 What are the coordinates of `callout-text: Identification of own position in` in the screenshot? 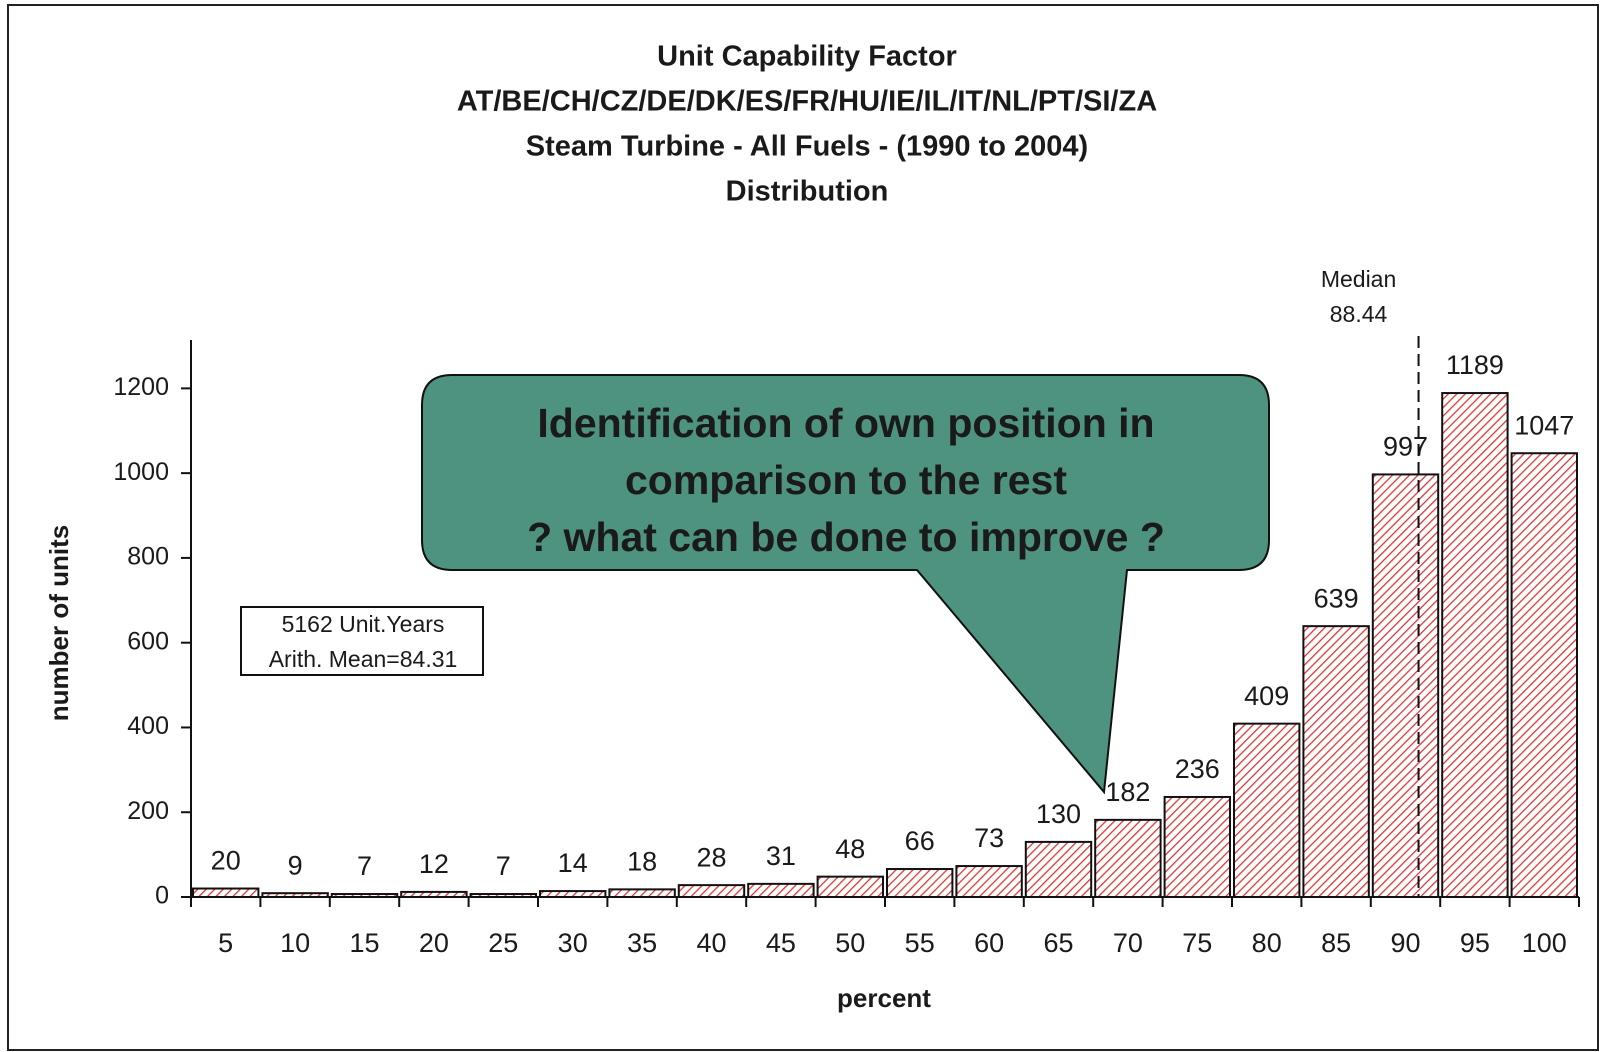 It's located at (845, 423).